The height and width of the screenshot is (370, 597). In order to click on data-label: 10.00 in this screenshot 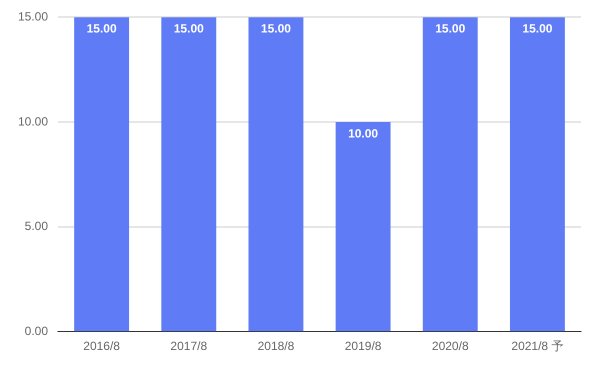, I will do `click(363, 133)`.